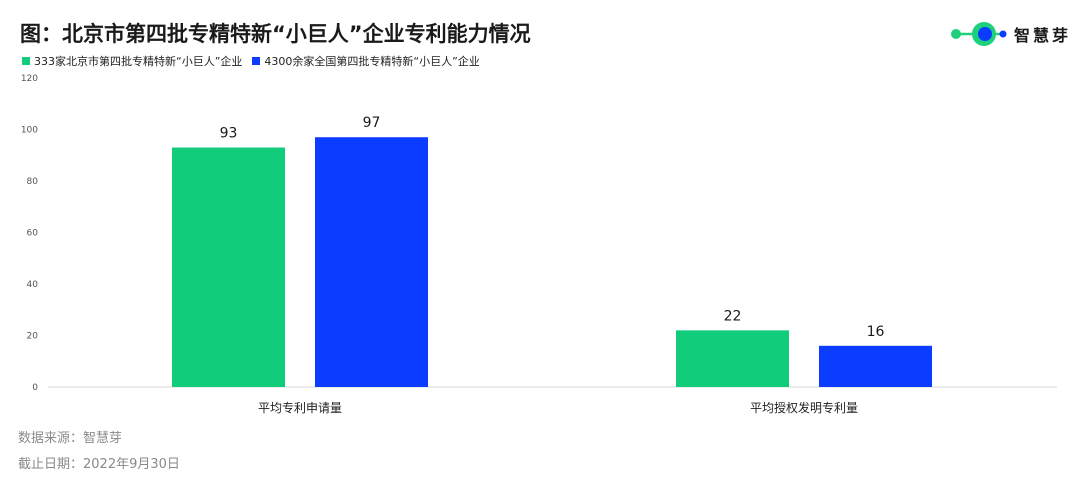  What do you see at coordinates (372, 61) in the screenshot?
I see `legend-label-national: 4300余家全国第四批专精特新“小巨人”企业` at bounding box center [372, 61].